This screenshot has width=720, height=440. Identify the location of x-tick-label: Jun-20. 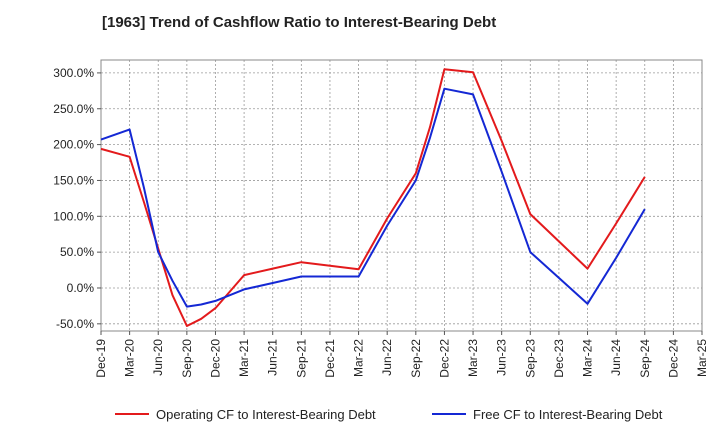
(158, 357).